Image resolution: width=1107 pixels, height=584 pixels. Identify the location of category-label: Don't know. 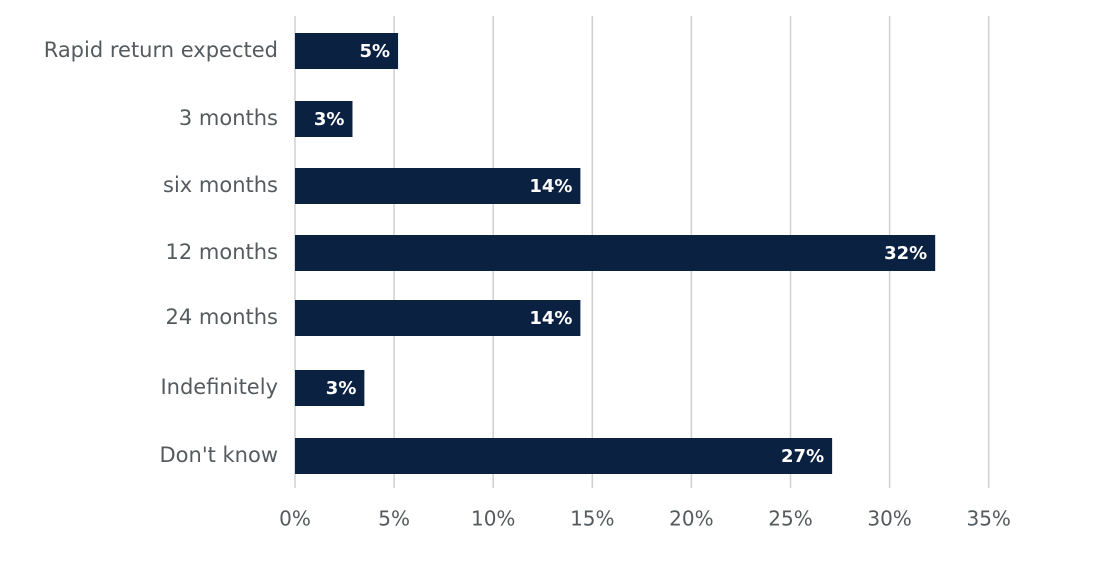
(218, 455).